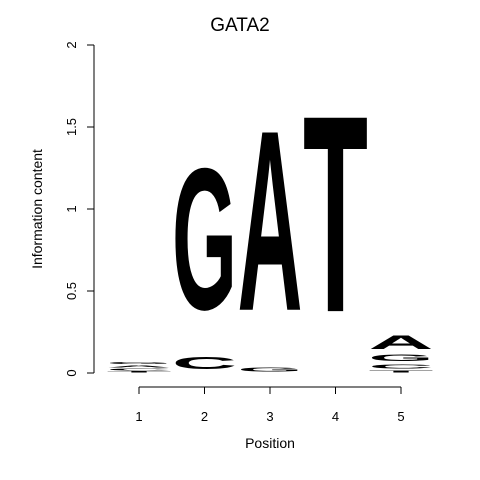 The height and width of the screenshot is (480, 480). I want to click on x-tick-label: 3, so click(269, 416).